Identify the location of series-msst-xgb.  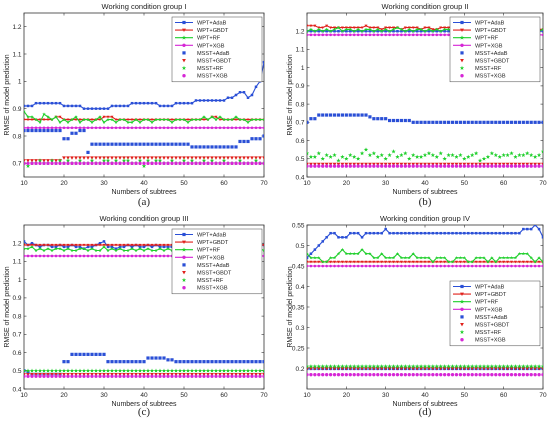
(144, 163).